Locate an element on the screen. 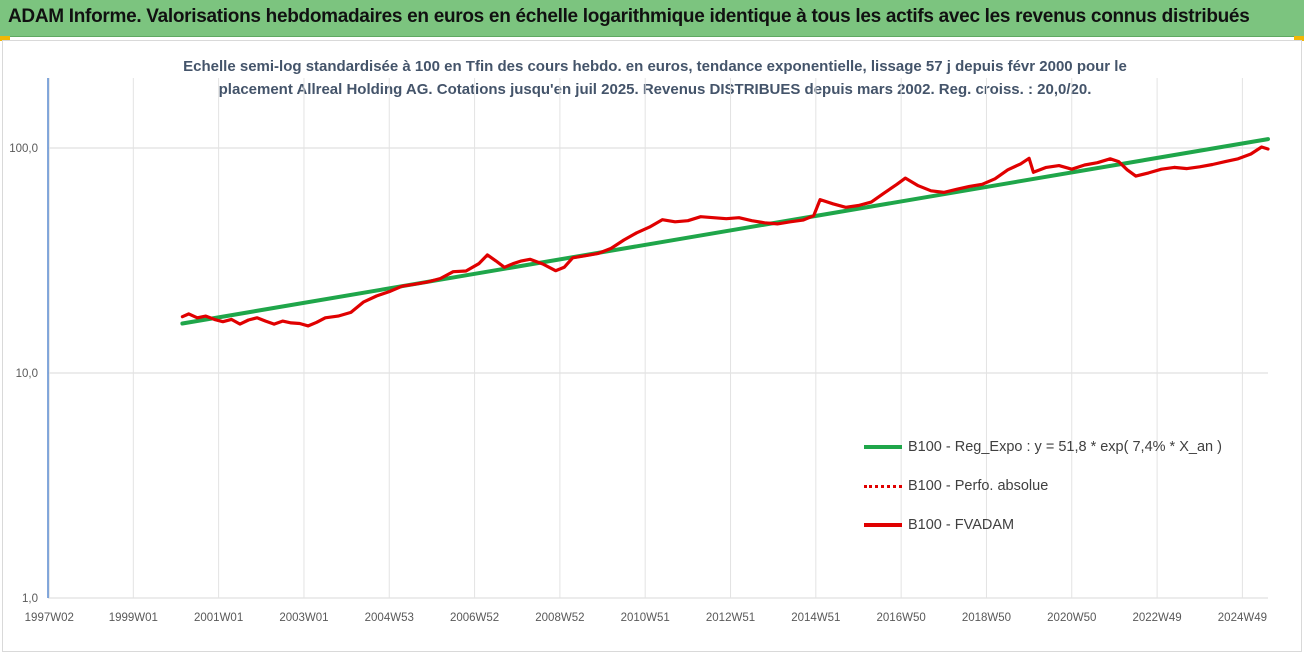  y-tick-label: 100,0 is located at coordinates (23, 149).